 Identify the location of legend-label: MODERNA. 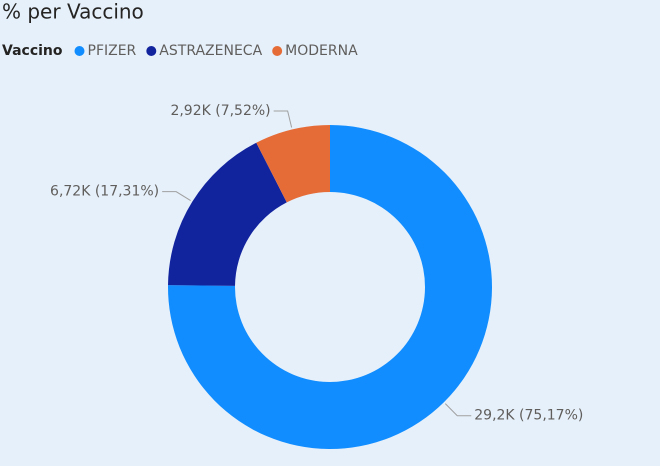
(321, 51).